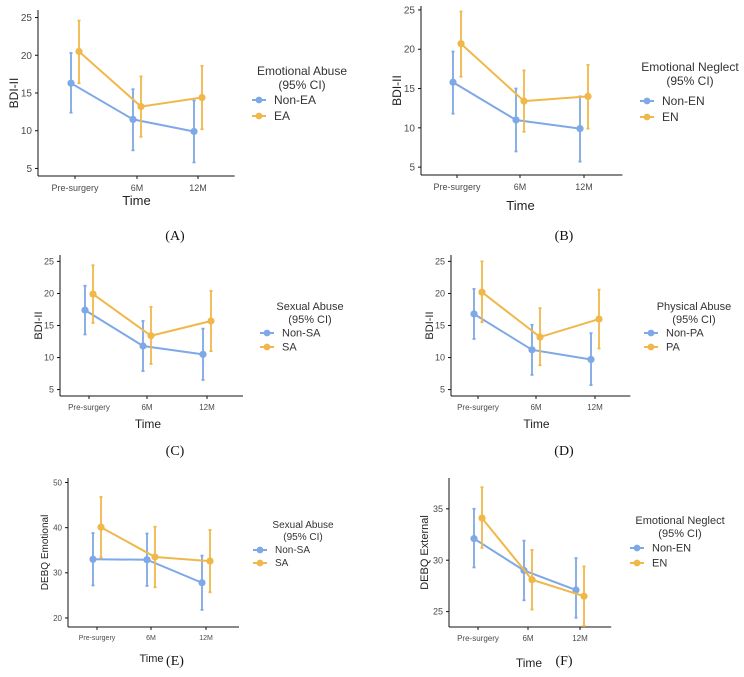  Describe the element at coordinates (425, 552) in the screenshot. I see `y-axis-title: DEBQ External` at that location.